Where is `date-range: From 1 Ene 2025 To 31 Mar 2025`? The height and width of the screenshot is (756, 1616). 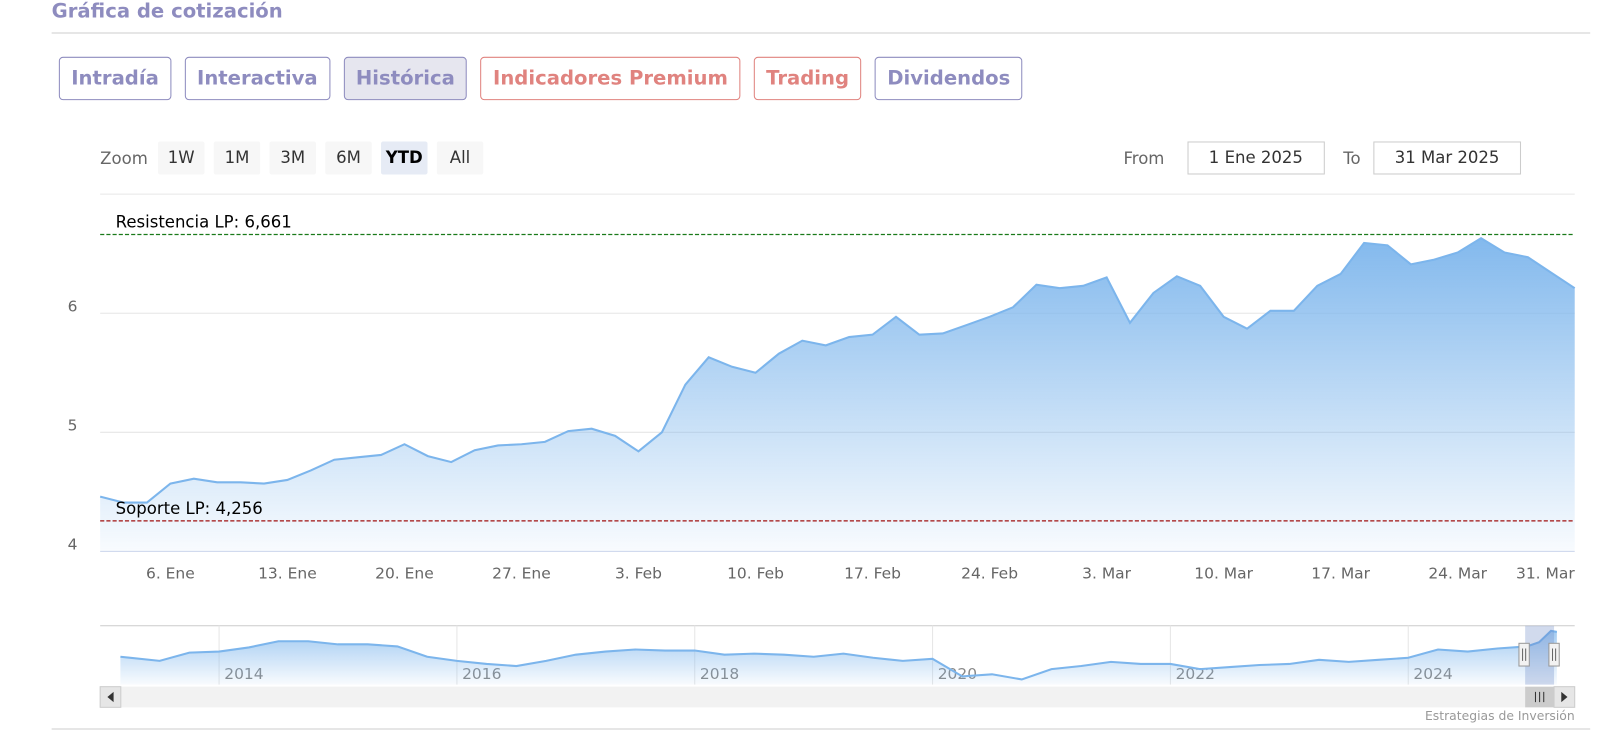
date-range: From 1 Ene 2025 To 31 Mar 2025 is located at coordinates (1322, 158).